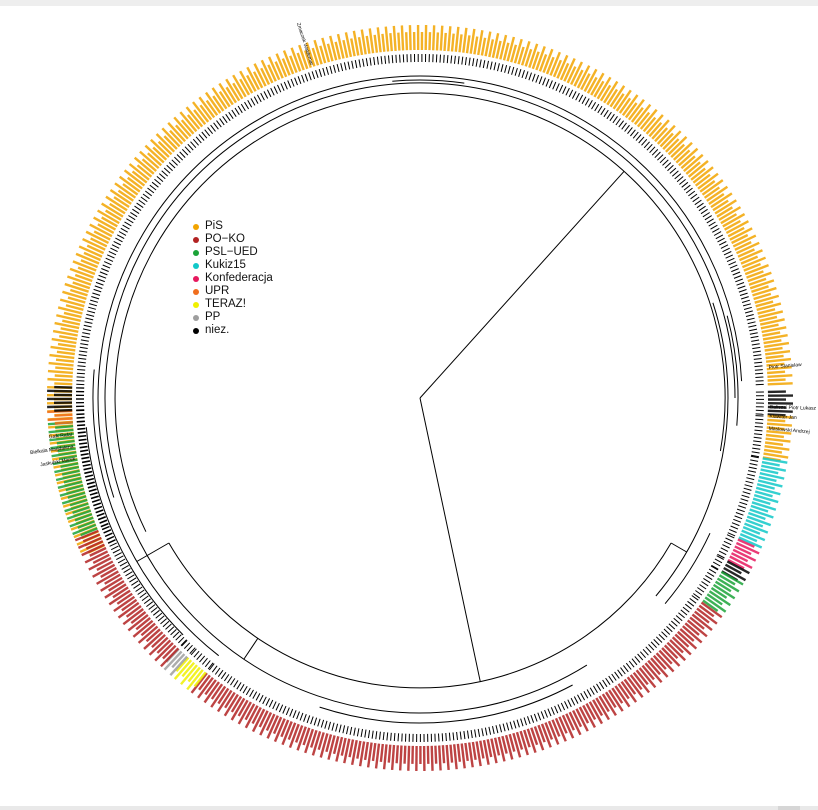 The height and width of the screenshot is (810, 818). I want to click on scrollbar-thumb, so click(789, 808).